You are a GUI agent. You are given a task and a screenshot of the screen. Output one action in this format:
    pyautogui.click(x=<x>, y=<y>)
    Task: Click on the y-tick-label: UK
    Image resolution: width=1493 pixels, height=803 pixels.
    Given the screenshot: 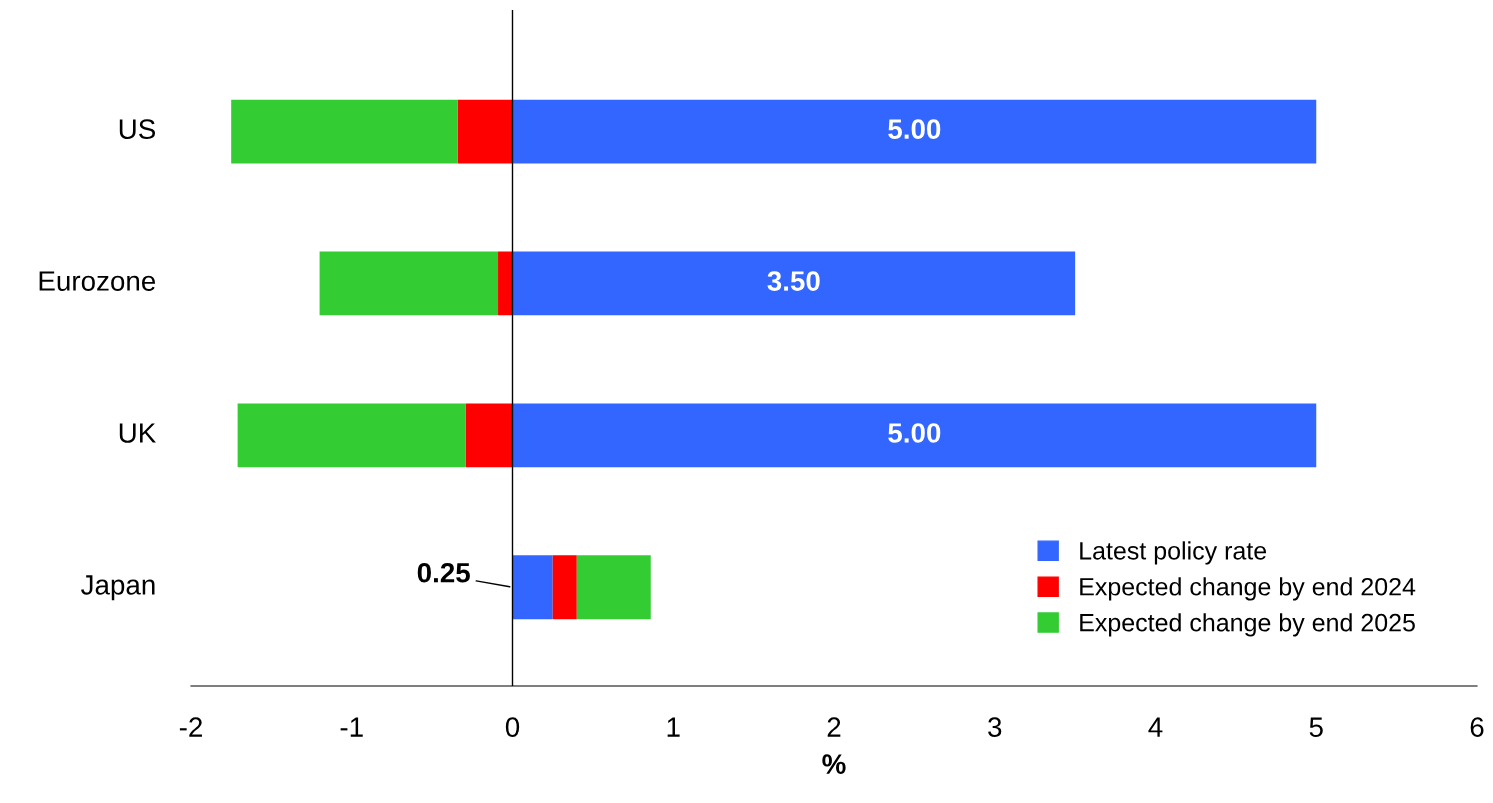 What is the action you would take?
    pyautogui.click(x=137, y=433)
    